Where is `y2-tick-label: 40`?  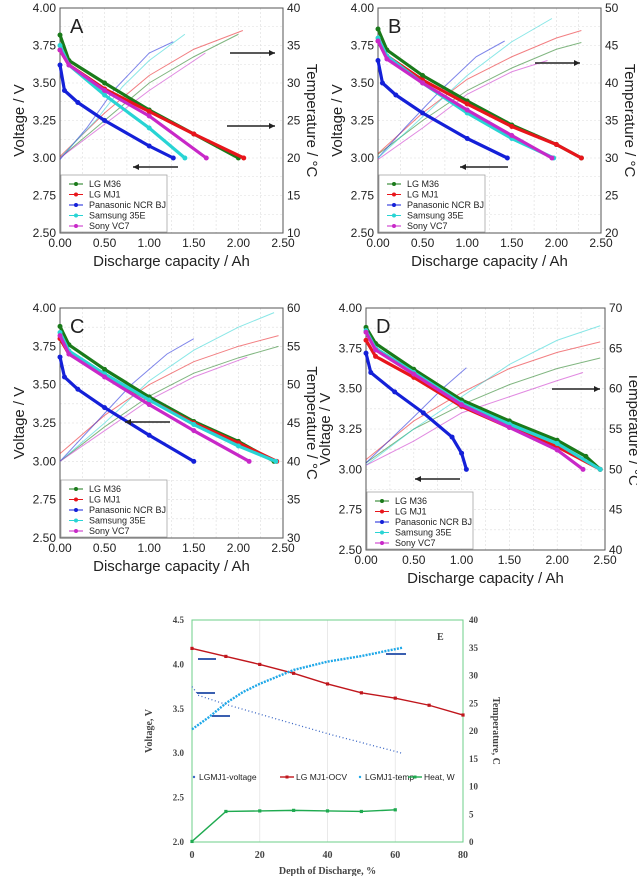
y2-tick-label: 40 is located at coordinates (294, 8).